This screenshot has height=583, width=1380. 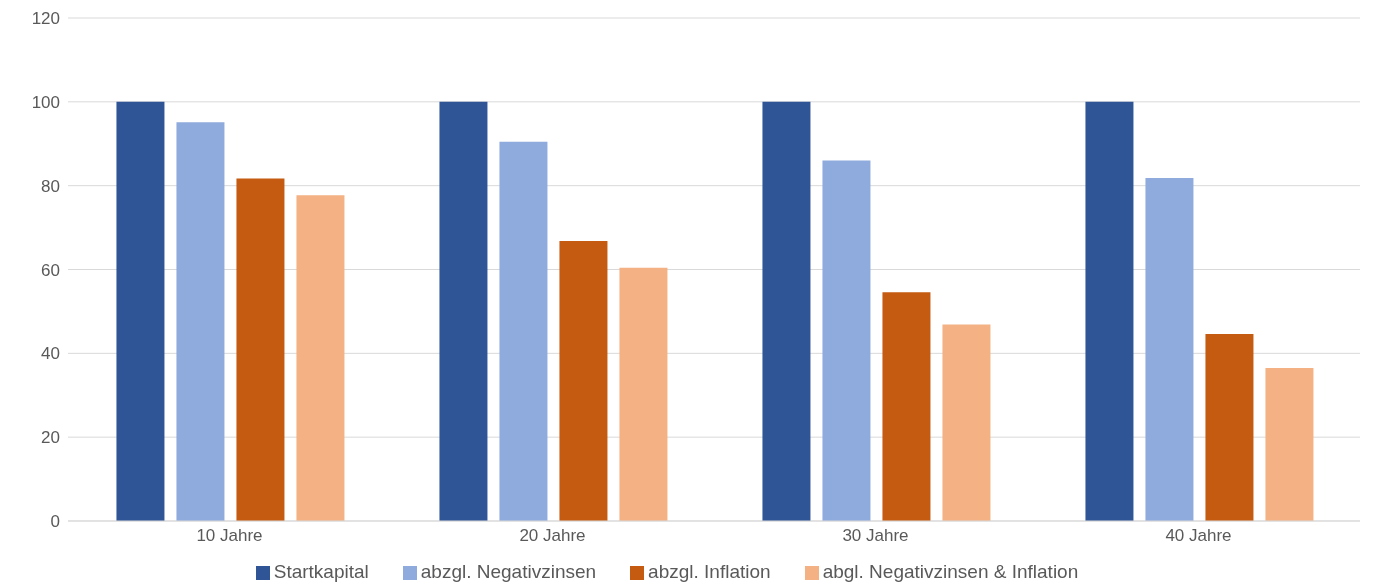 I want to click on legend-label: abzgl. Negativzinsen, so click(x=508, y=571).